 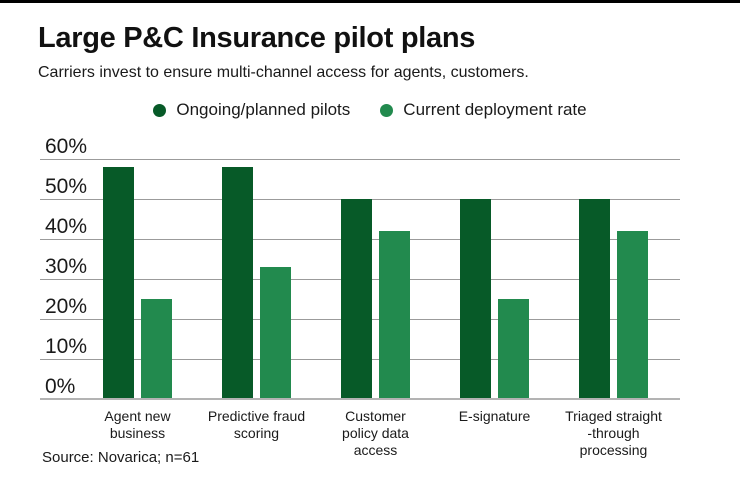 What do you see at coordinates (66, 306) in the screenshot?
I see `y-tick-label-20: 20%` at bounding box center [66, 306].